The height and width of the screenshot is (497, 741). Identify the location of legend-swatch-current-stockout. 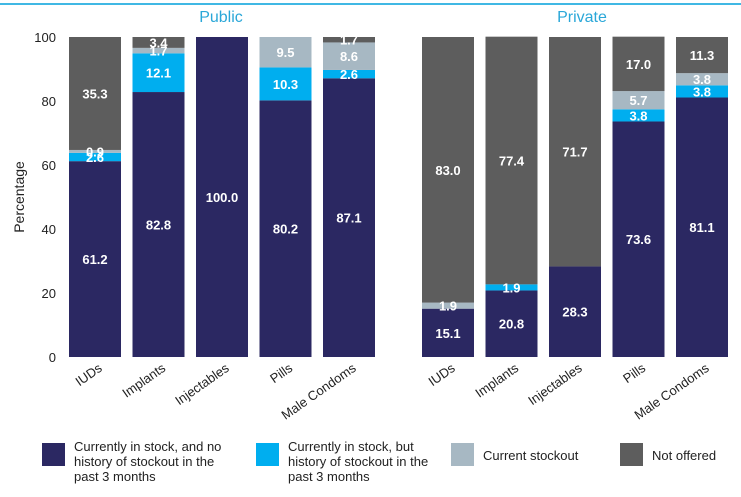
(462, 454).